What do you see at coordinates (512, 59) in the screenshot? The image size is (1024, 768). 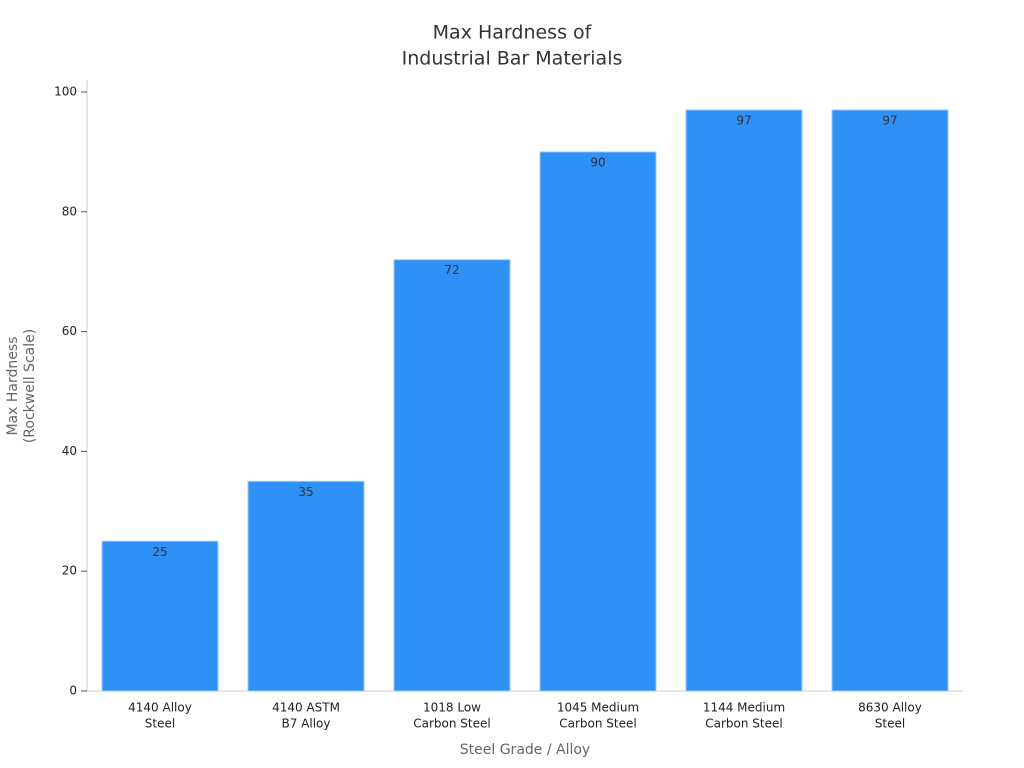 I see `chart-title: Industrial Bar Materials` at bounding box center [512, 59].